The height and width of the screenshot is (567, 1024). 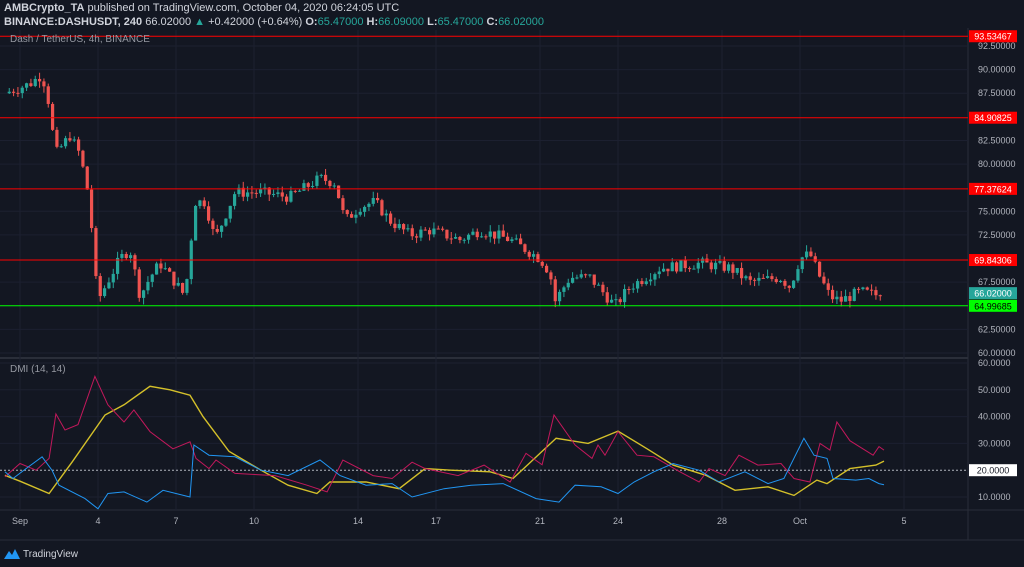 I want to click on last-price-label-bg, so click(x=993, y=293).